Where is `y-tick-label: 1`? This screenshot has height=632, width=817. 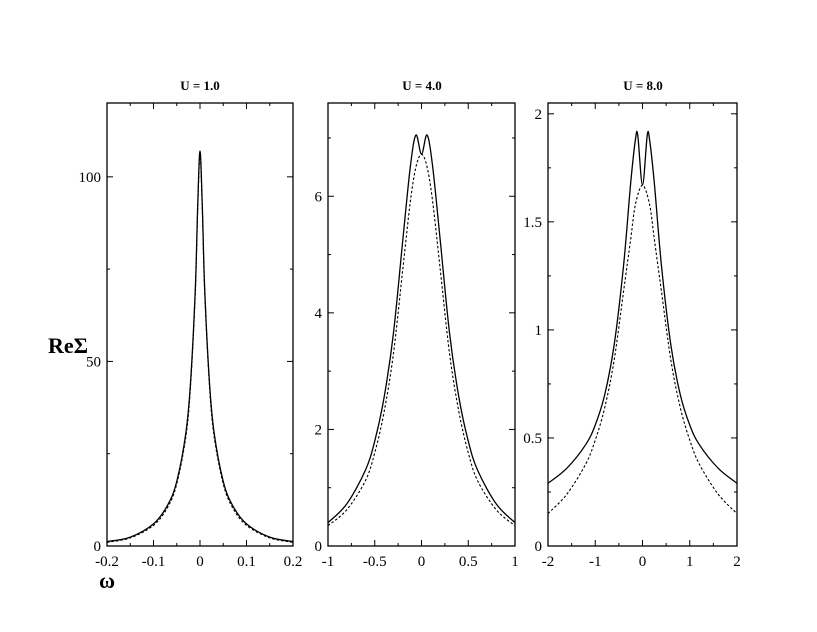
y-tick-label: 1 is located at coordinates (539, 331).